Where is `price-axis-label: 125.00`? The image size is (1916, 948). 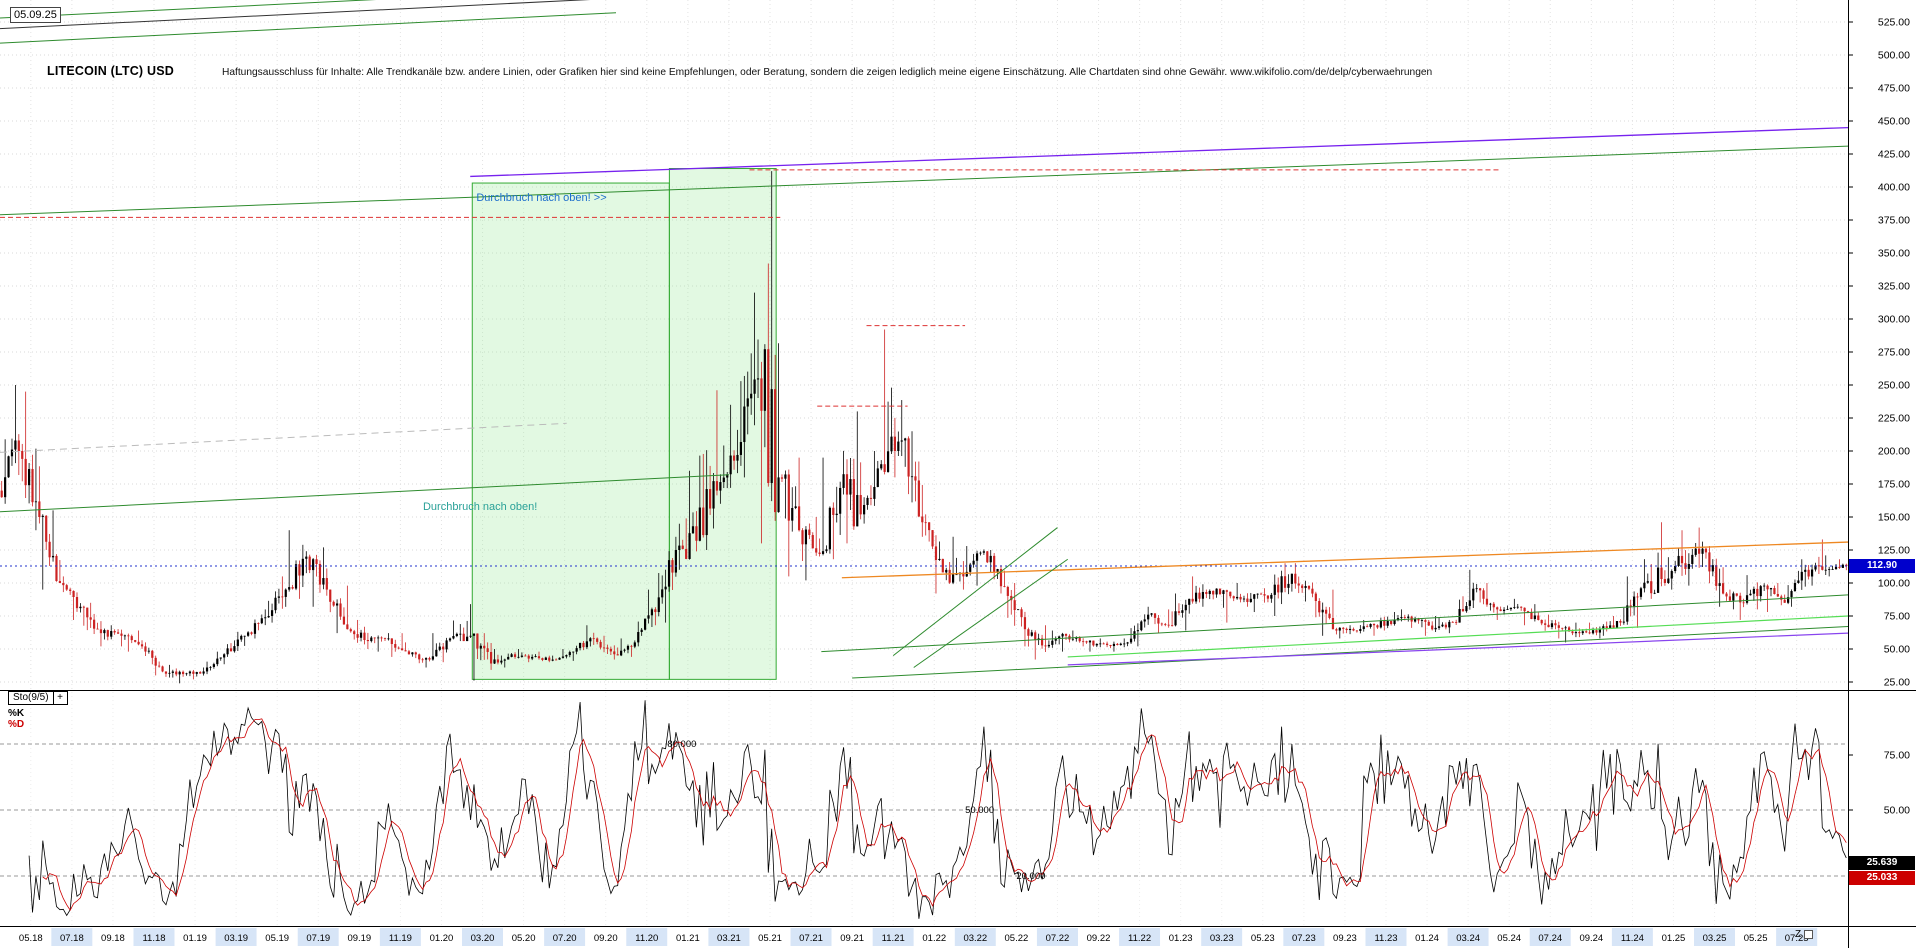 price-axis-label: 125.00 is located at coordinates (1894, 551).